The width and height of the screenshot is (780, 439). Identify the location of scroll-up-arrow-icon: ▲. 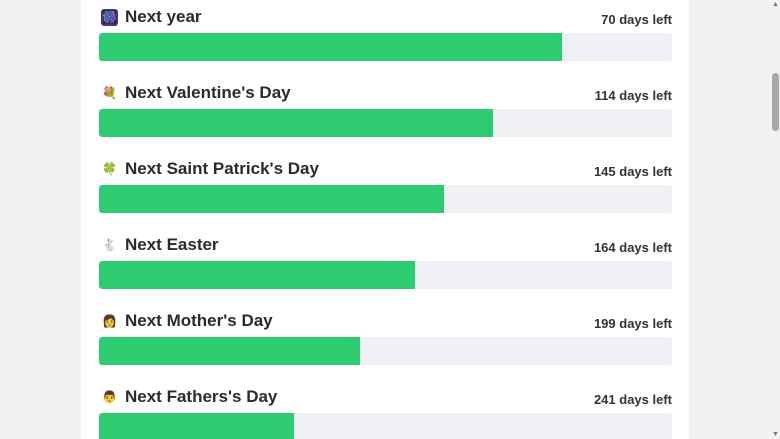
(775, 4).